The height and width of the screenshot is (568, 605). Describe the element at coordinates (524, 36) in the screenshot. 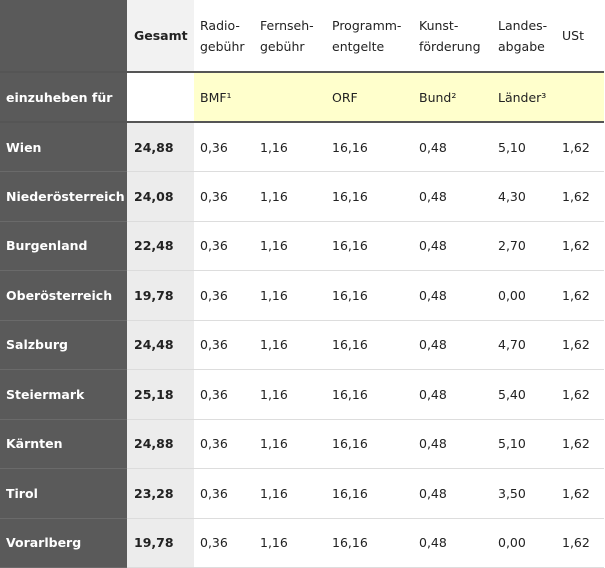

I see `header-landes: Landes- abgabe` at that location.